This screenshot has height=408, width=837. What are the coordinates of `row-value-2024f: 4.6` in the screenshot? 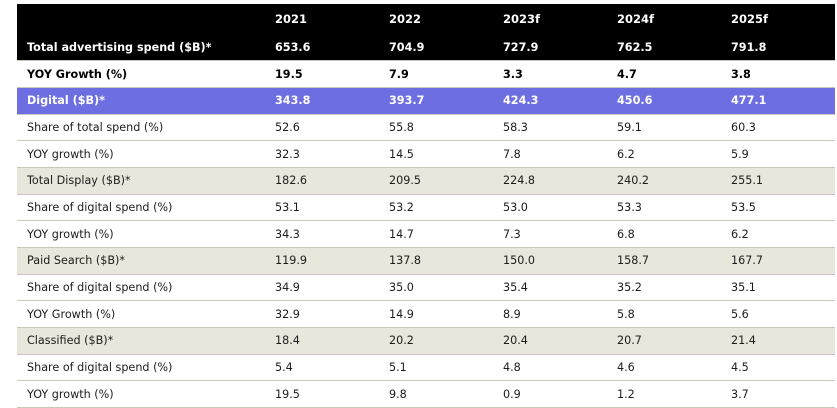 It's located at (626, 368).